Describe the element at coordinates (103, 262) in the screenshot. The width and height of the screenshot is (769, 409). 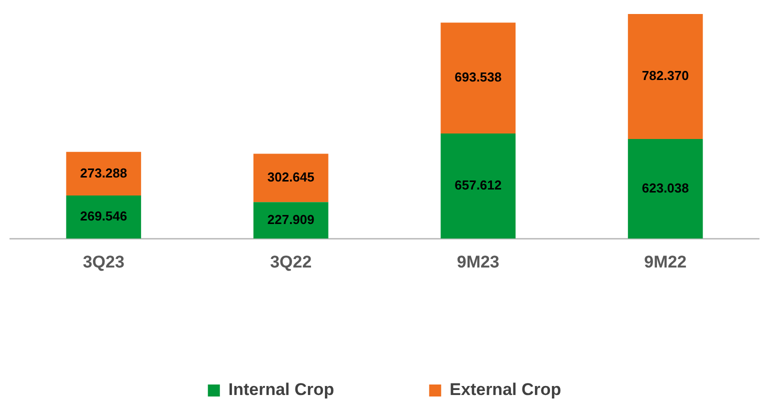
I see `x-tick-label: 3Q23` at that location.